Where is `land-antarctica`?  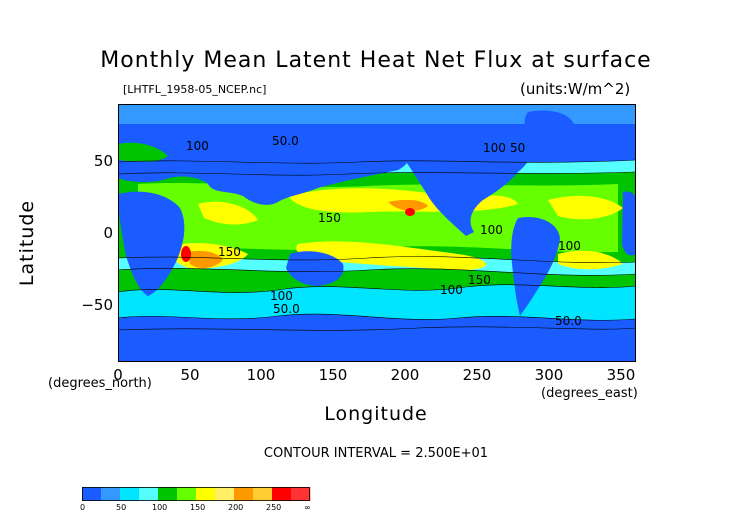
land-antarctica is located at coordinates (377, 347).